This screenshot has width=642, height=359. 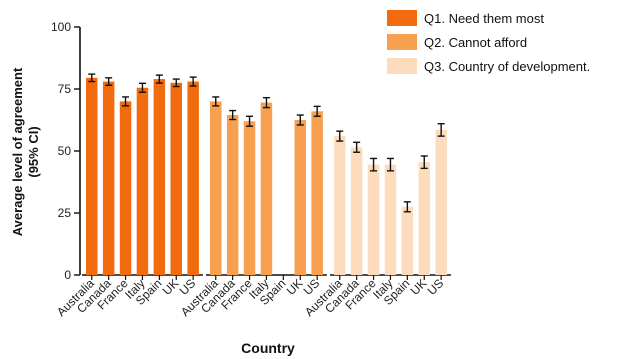 I want to click on y-axis: 0 25 50 75 100, so click(x=66, y=151).